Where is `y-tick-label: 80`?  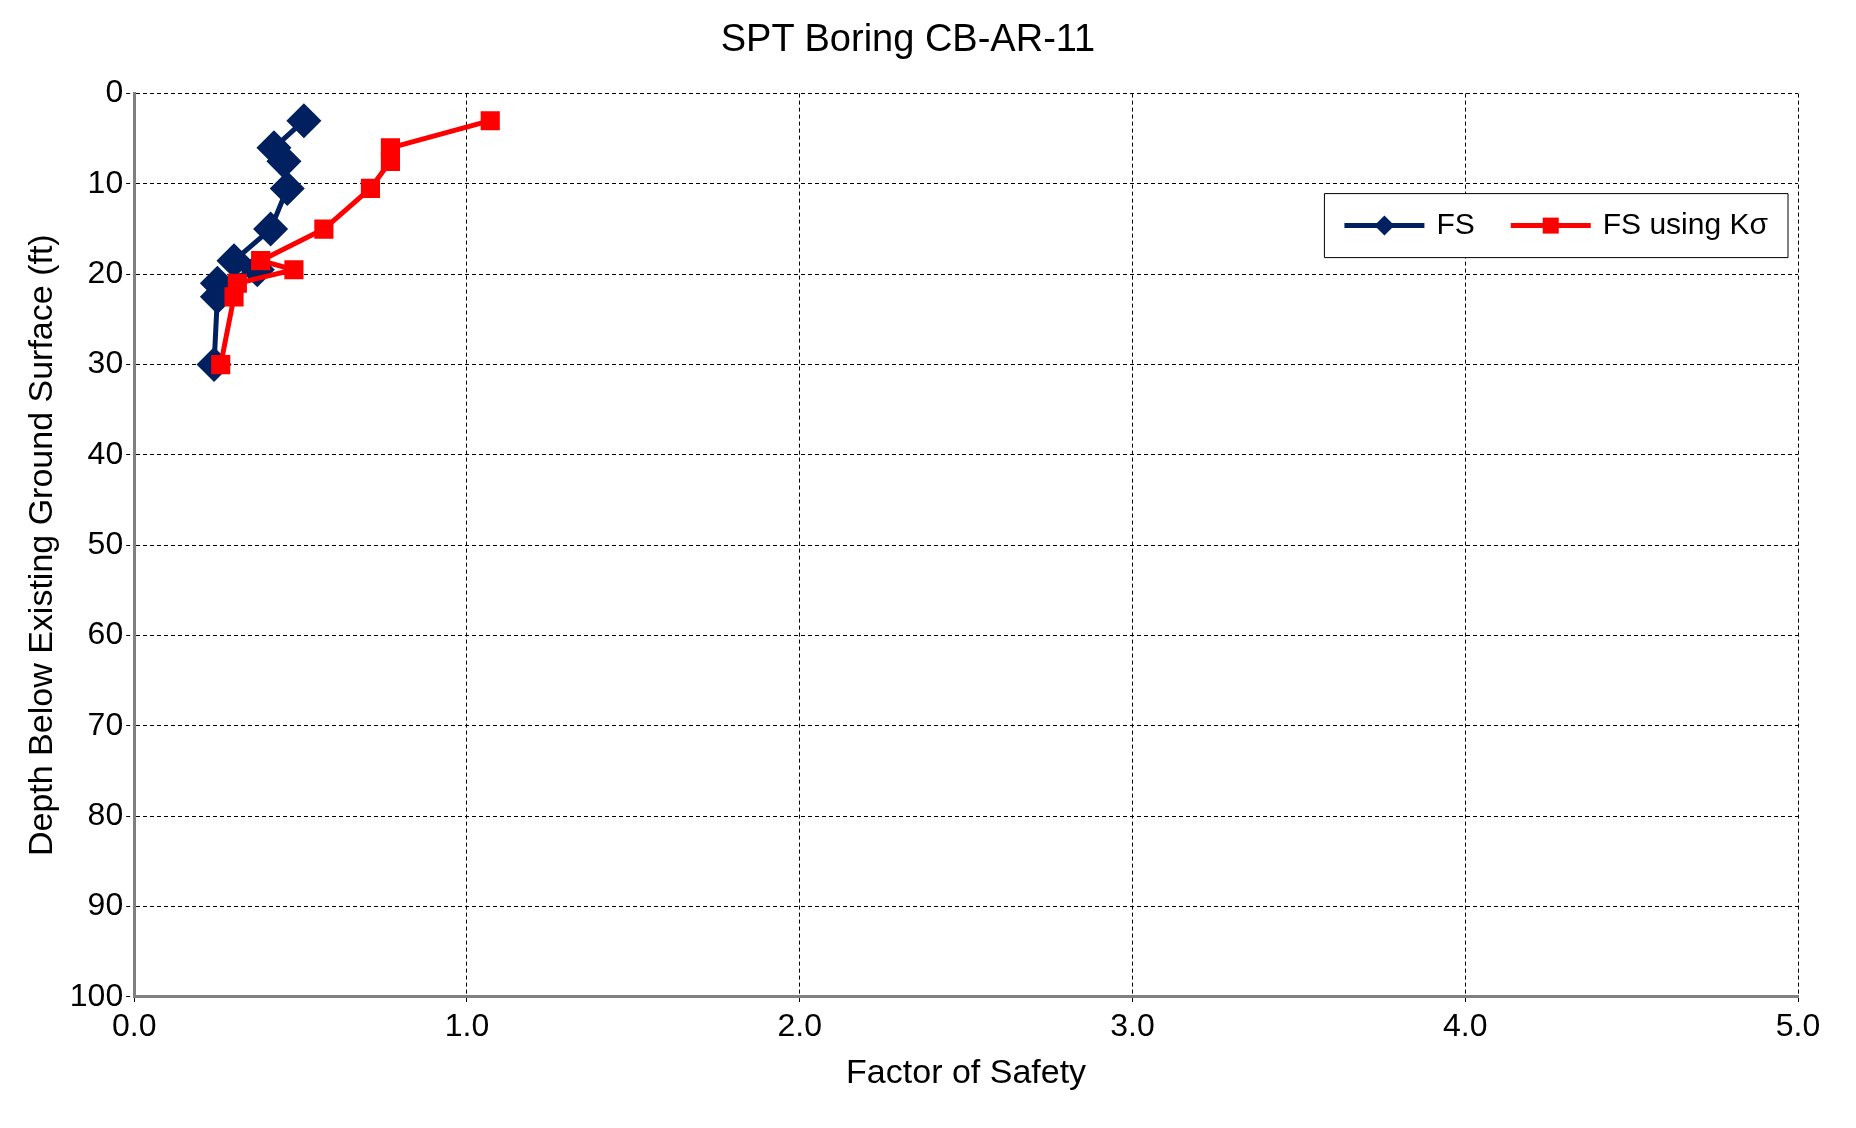 y-tick-label: 80 is located at coordinates (105, 813).